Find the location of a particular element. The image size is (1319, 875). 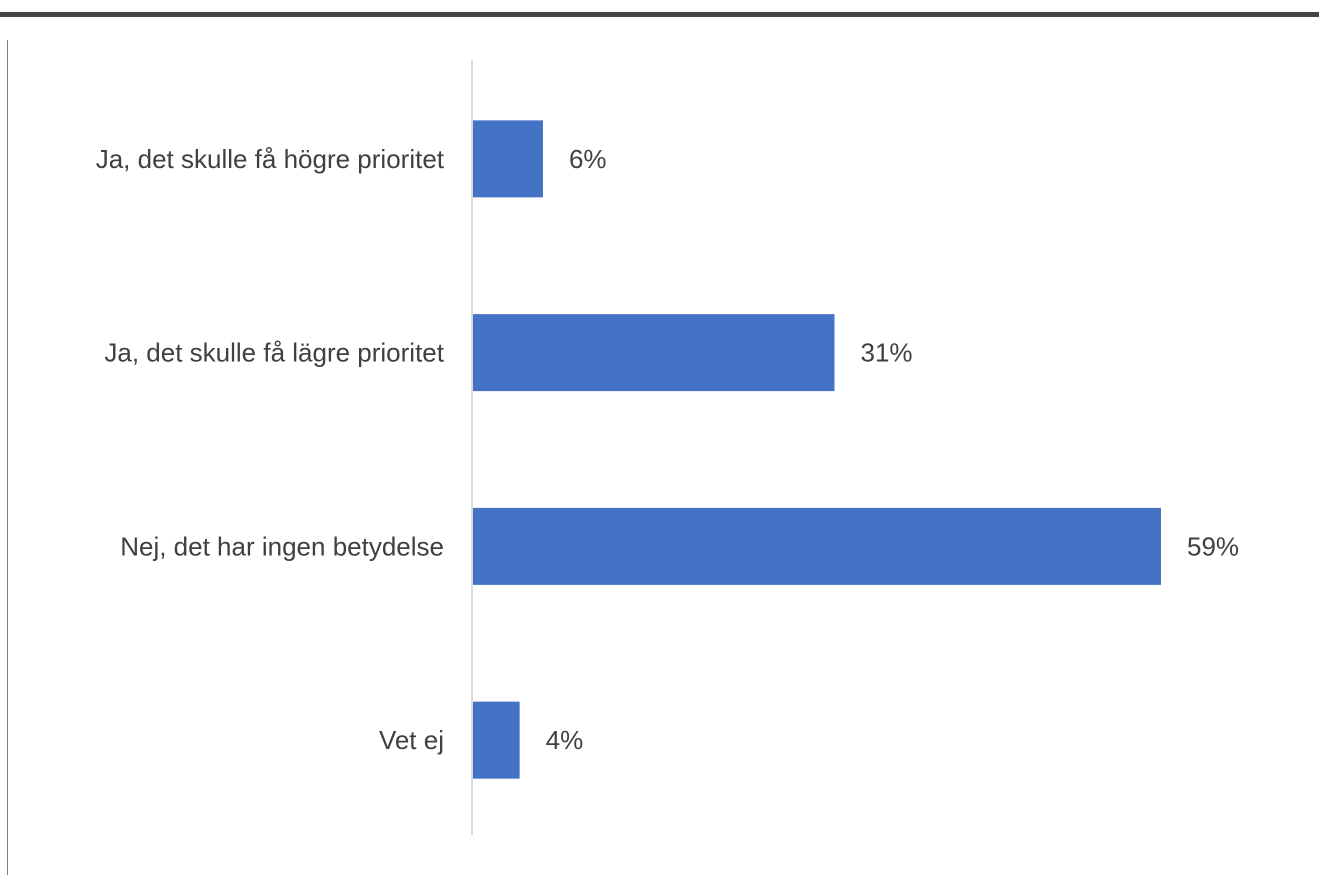

window-top-border is located at coordinates (659, 8).